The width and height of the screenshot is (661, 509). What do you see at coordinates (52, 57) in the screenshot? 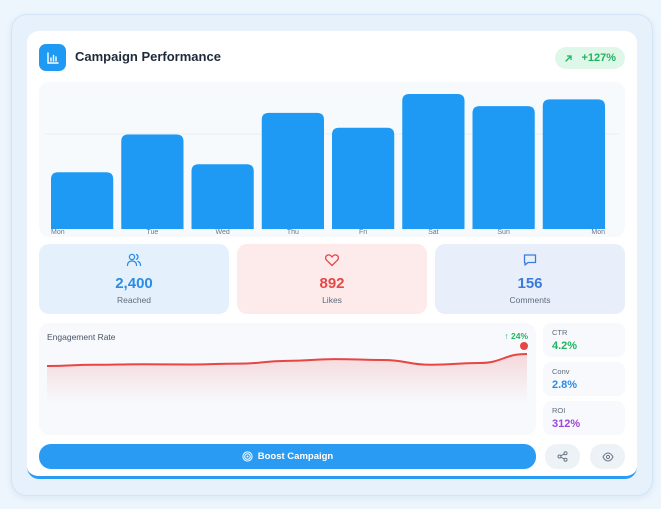
I see `bar-chart-icon` at bounding box center [52, 57].